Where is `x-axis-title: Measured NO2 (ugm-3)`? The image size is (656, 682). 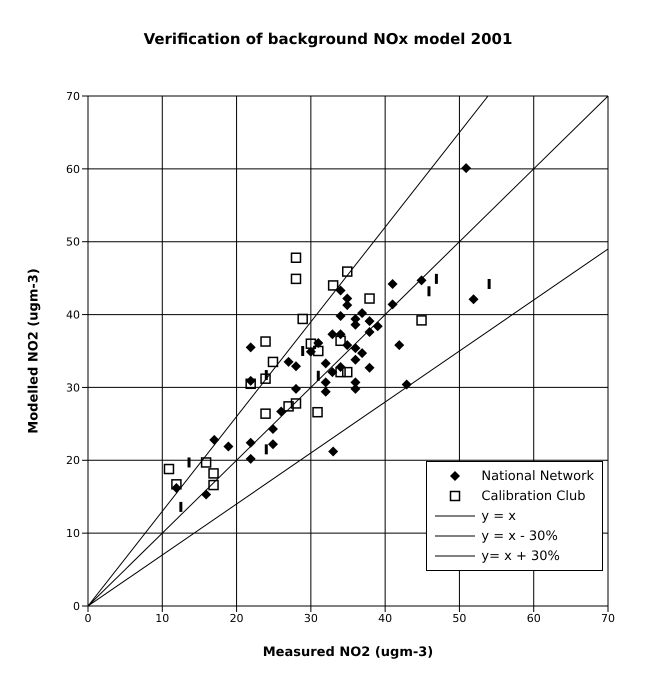 x-axis-title: Measured NO2 (ugm-3) is located at coordinates (348, 652).